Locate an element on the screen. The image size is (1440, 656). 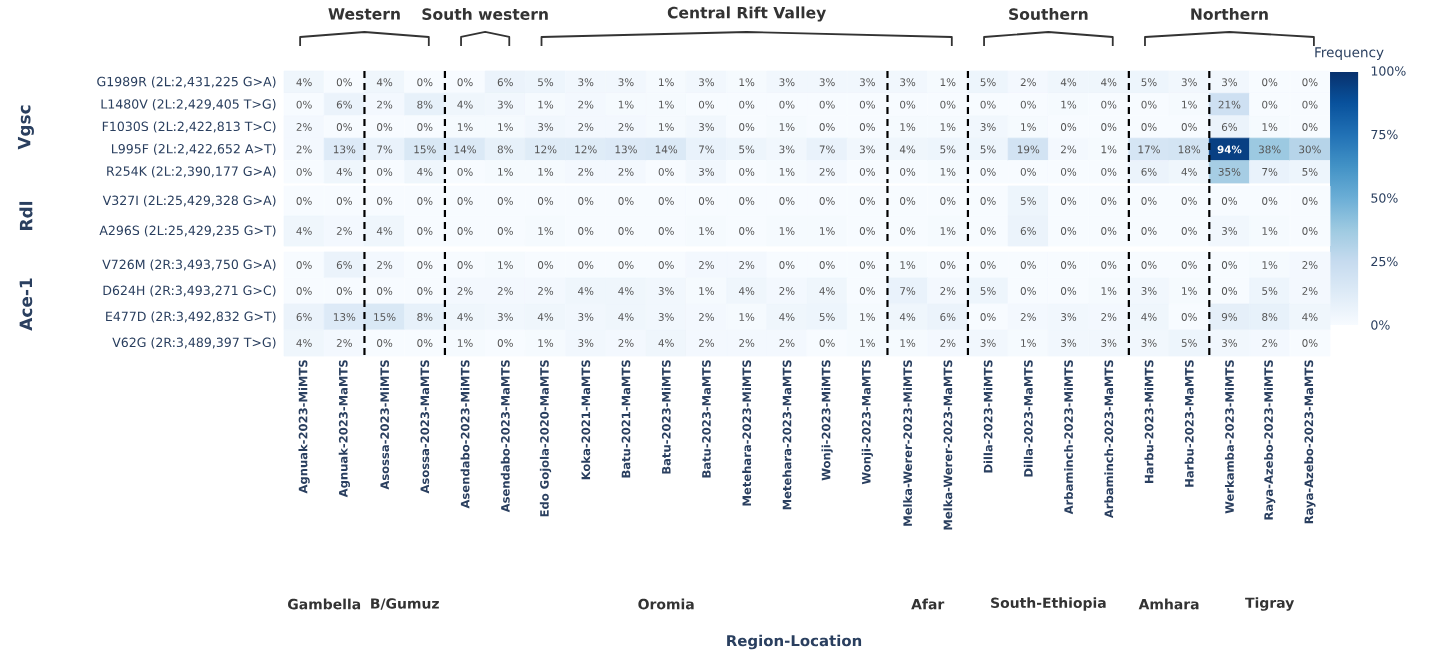
y-axis-title: Ace-1 is located at coordinates (26, 304).